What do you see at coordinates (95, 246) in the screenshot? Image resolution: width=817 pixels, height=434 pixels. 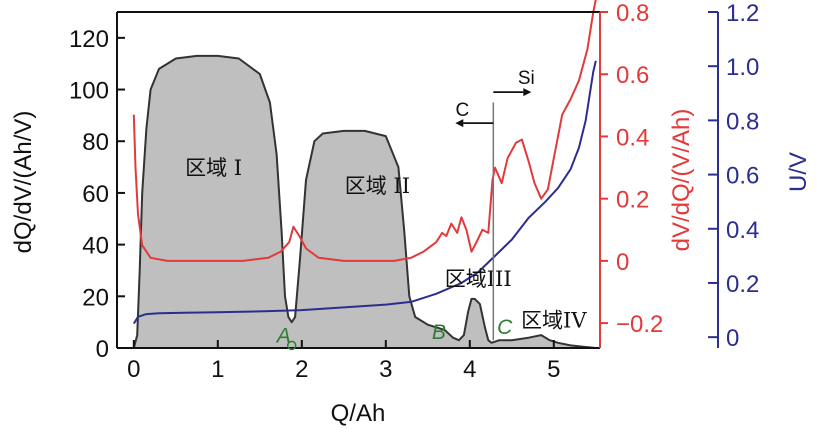 I see `y-left-tick-label: 40` at bounding box center [95, 246].